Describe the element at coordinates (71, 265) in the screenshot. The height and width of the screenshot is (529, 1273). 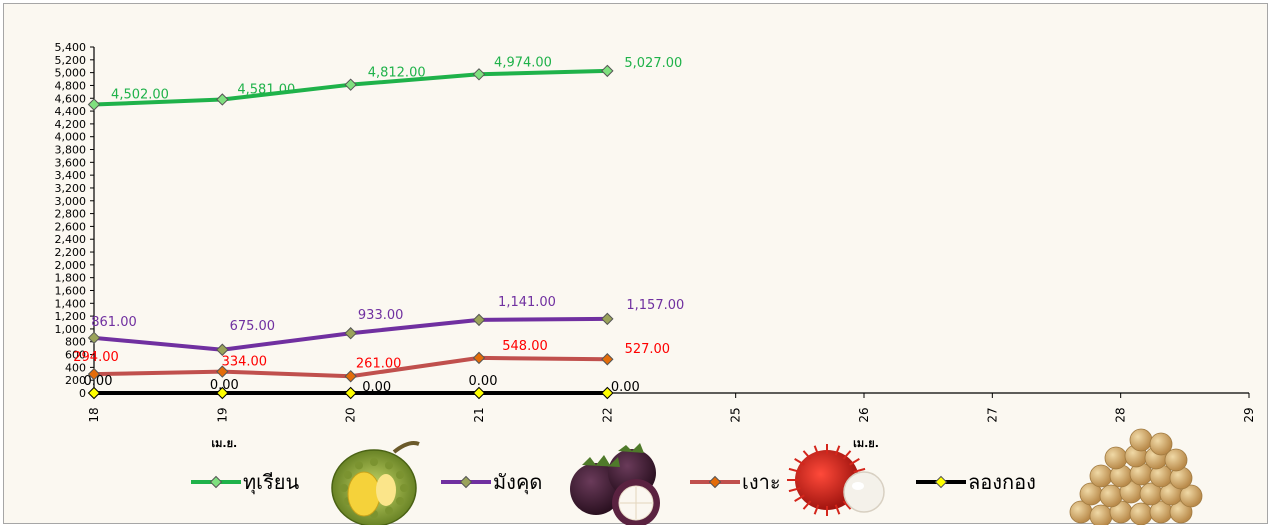
I see `y-tick-label: 2,000` at that location.